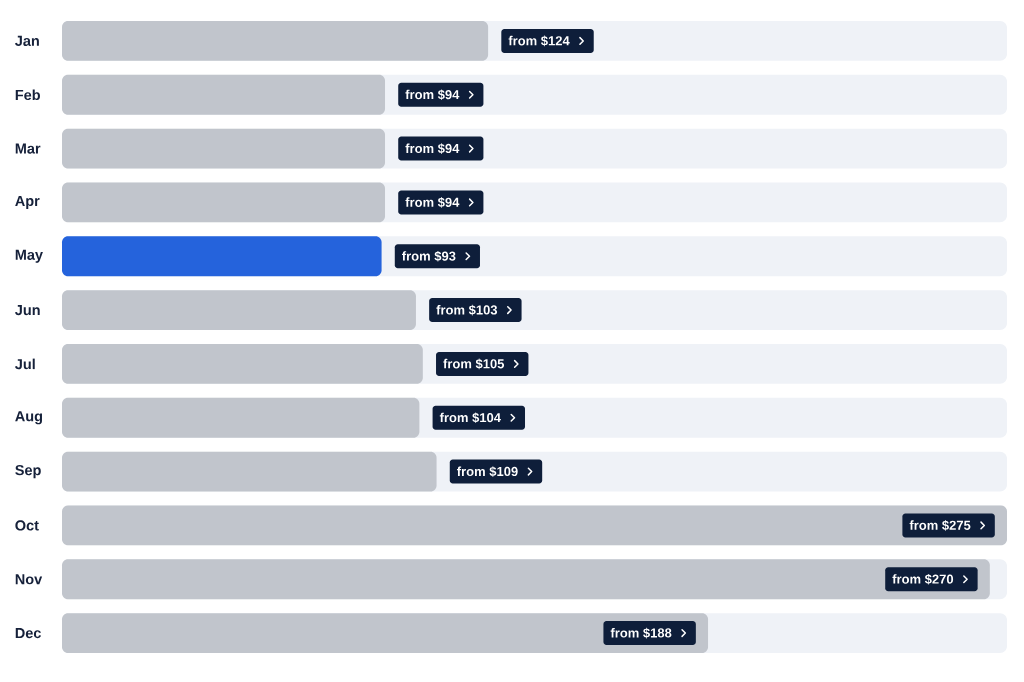 Image resolution: width=1024 pixels, height=682 pixels. I want to click on data-label: from $270, so click(923, 579).